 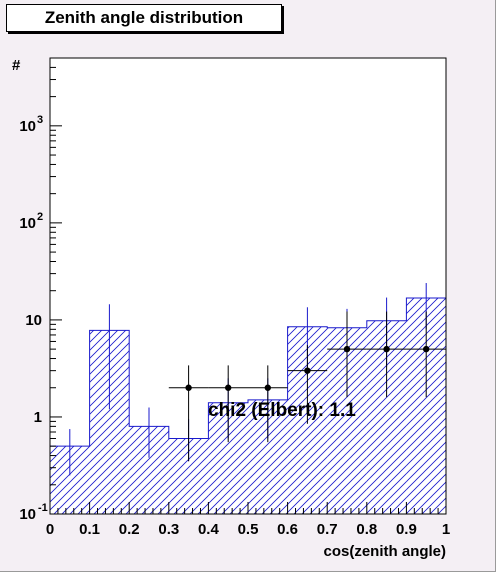 What do you see at coordinates (168, 529) in the screenshot?
I see `x-tick-label: 0.3` at bounding box center [168, 529].